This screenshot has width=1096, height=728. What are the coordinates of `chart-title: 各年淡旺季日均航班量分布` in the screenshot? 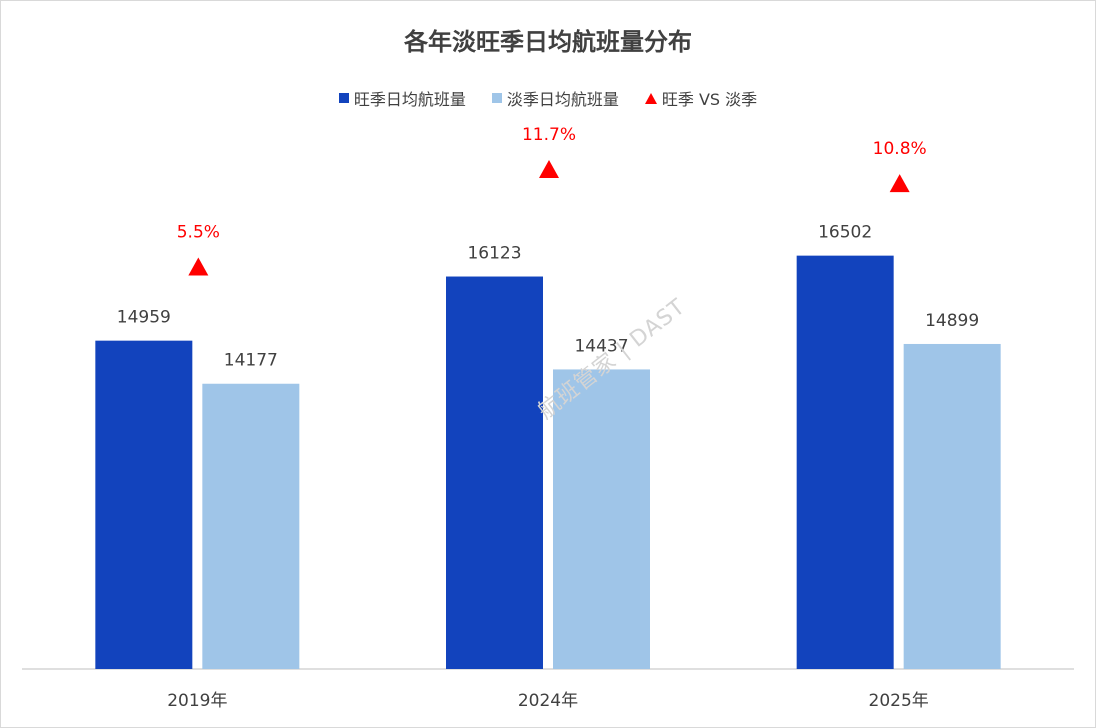 It's located at (548, 42).